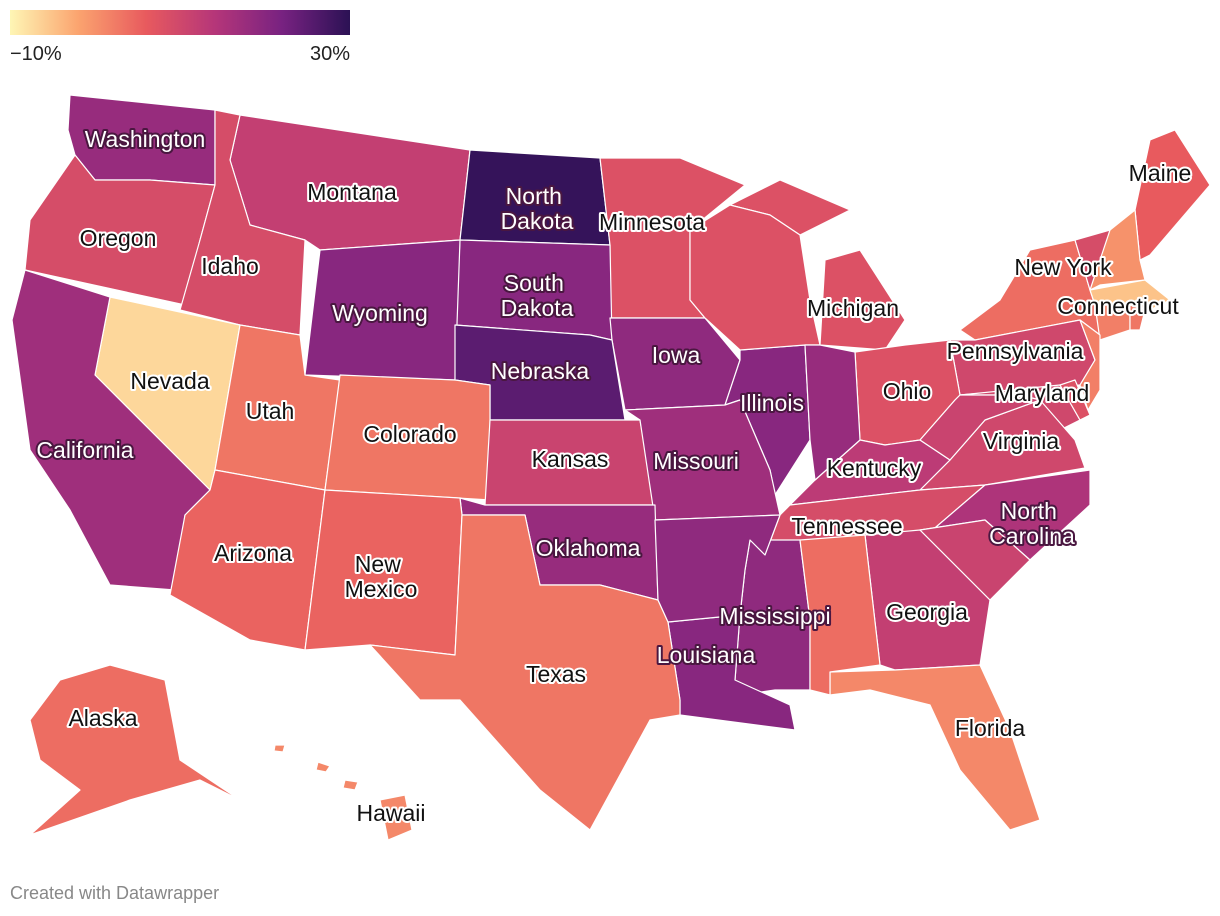 The width and height of the screenshot is (1220, 916). What do you see at coordinates (1063, 267) in the screenshot?
I see `state-label: New York` at bounding box center [1063, 267].